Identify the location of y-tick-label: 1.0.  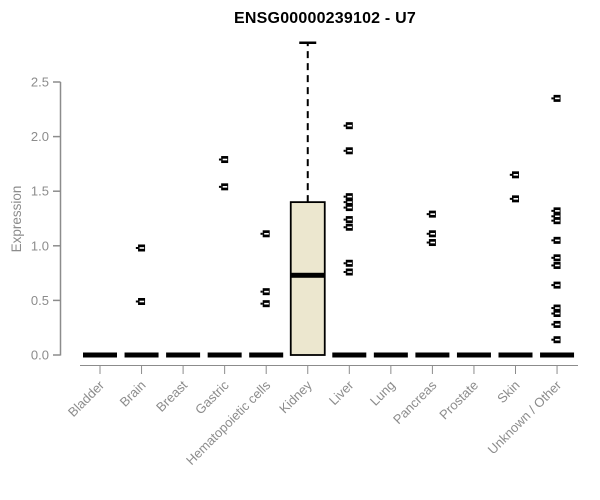
(40, 245).